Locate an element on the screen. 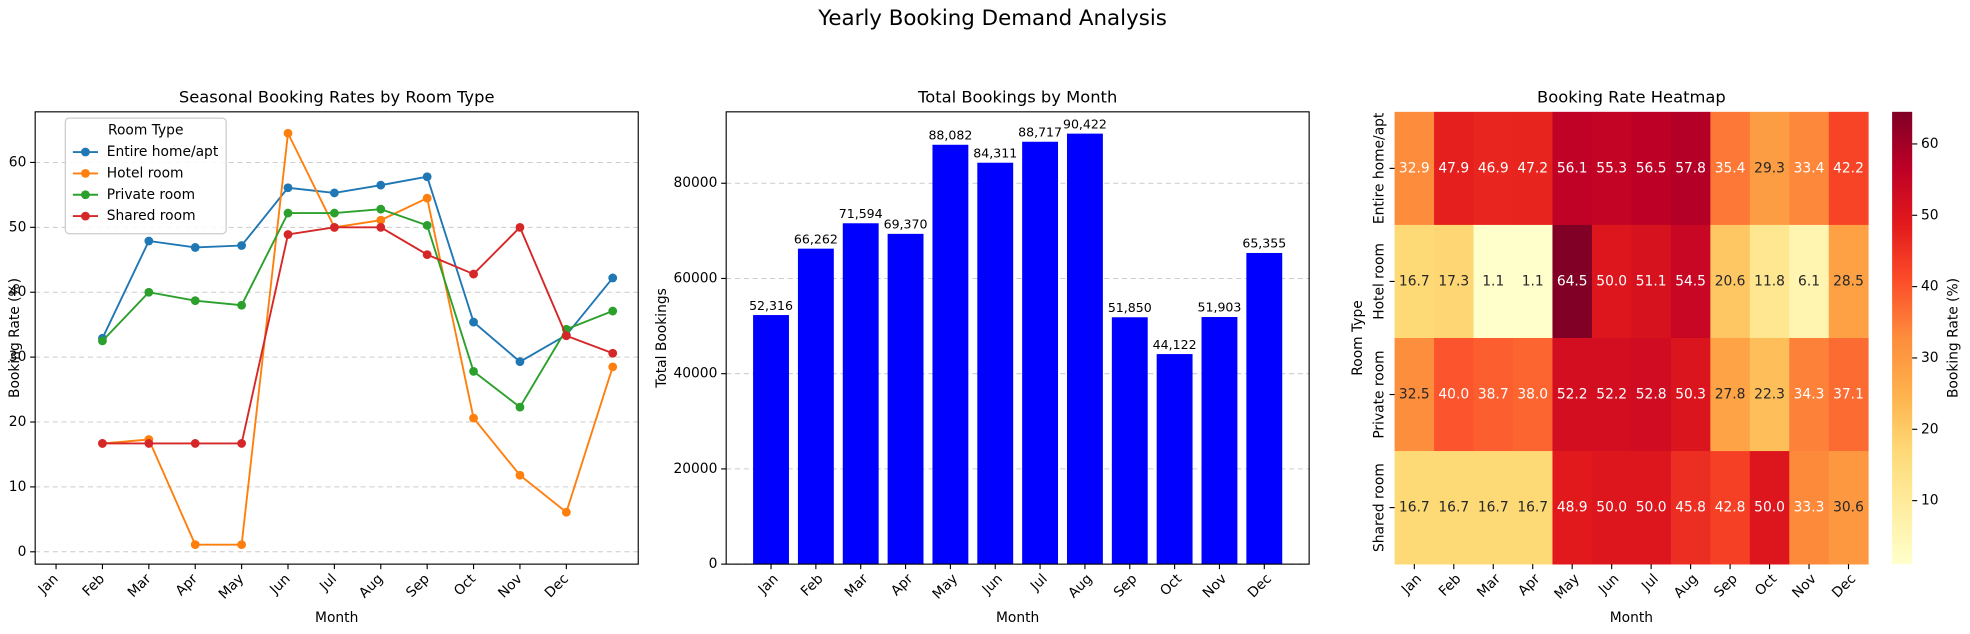 The height and width of the screenshot is (634, 1970). y-axis-label: Total Bookings is located at coordinates (662, 338).